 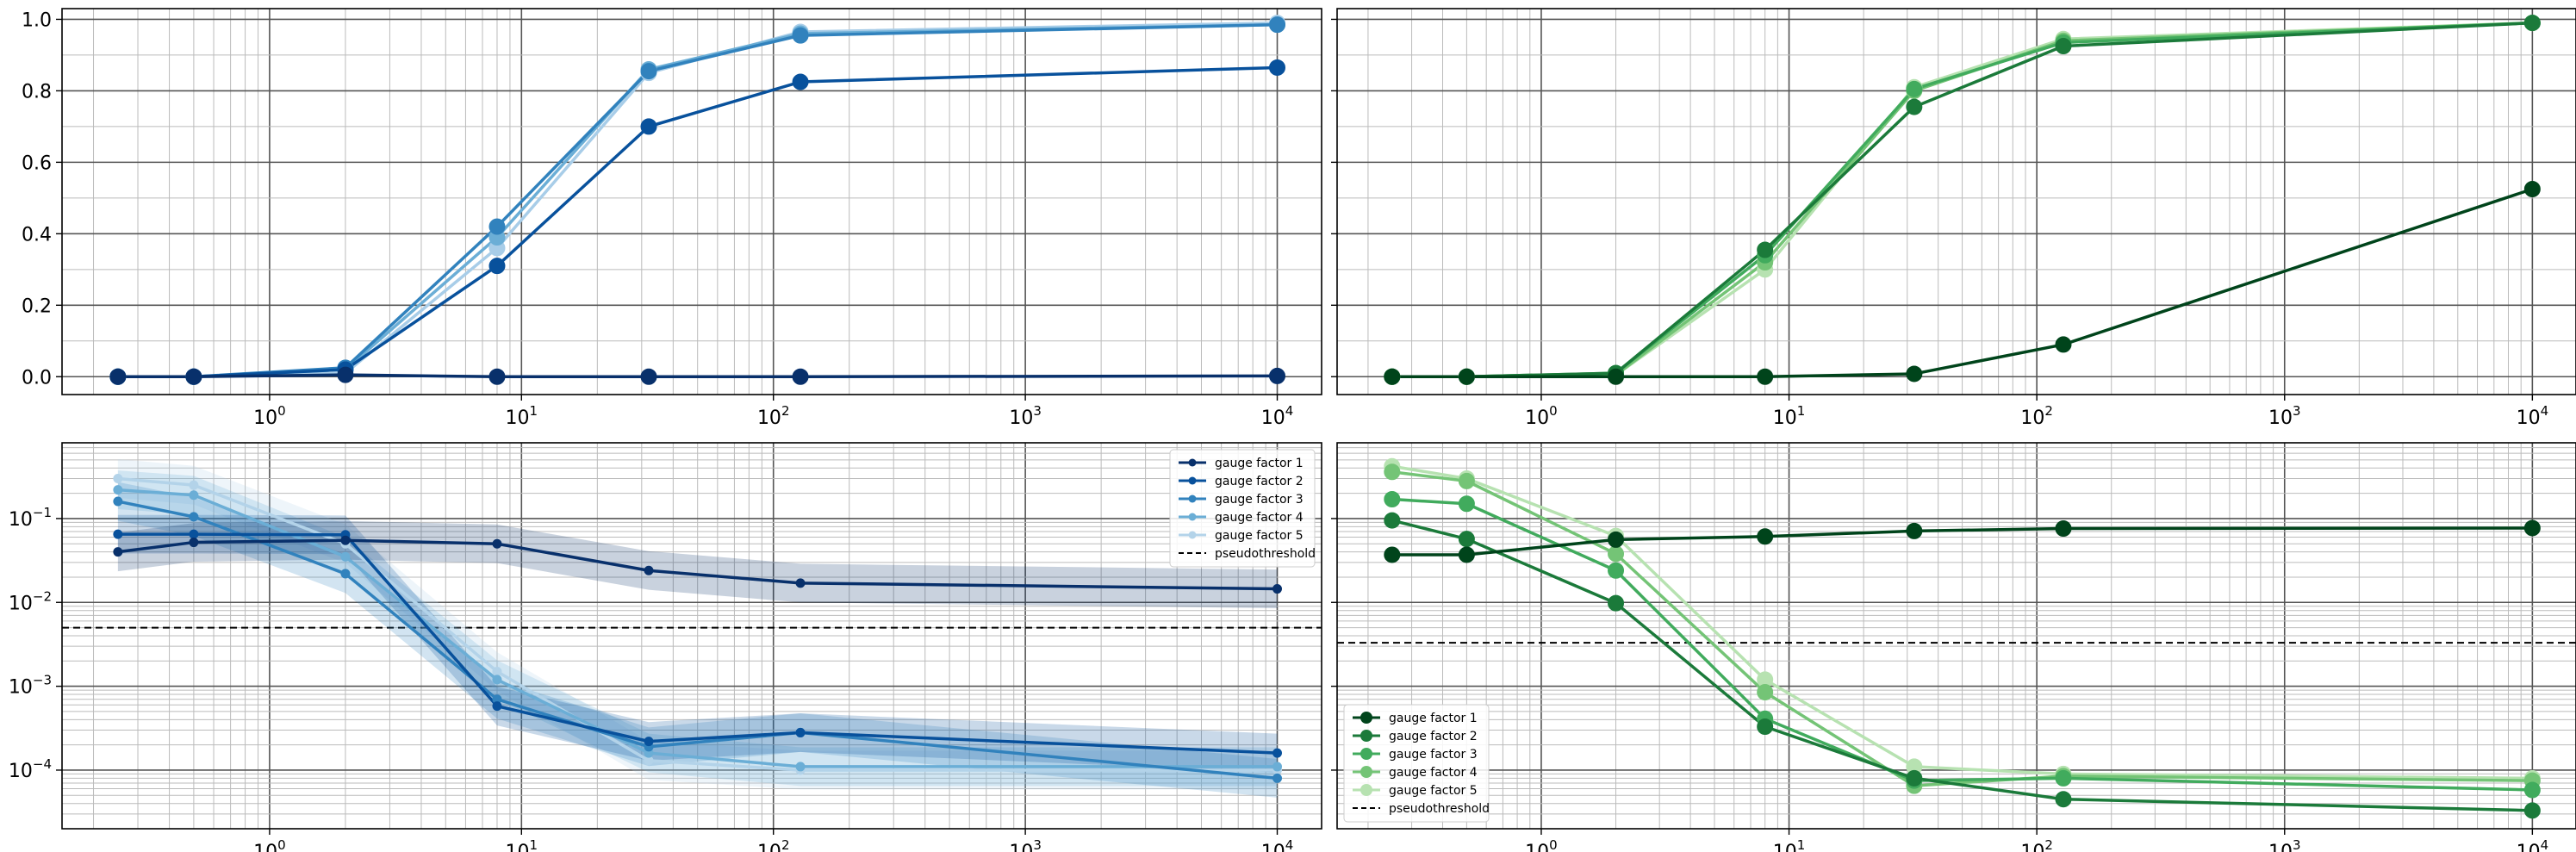 What do you see at coordinates (37, 235) in the screenshot?
I see `y-tick-label: 0.4` at bounding box center [37, 235].